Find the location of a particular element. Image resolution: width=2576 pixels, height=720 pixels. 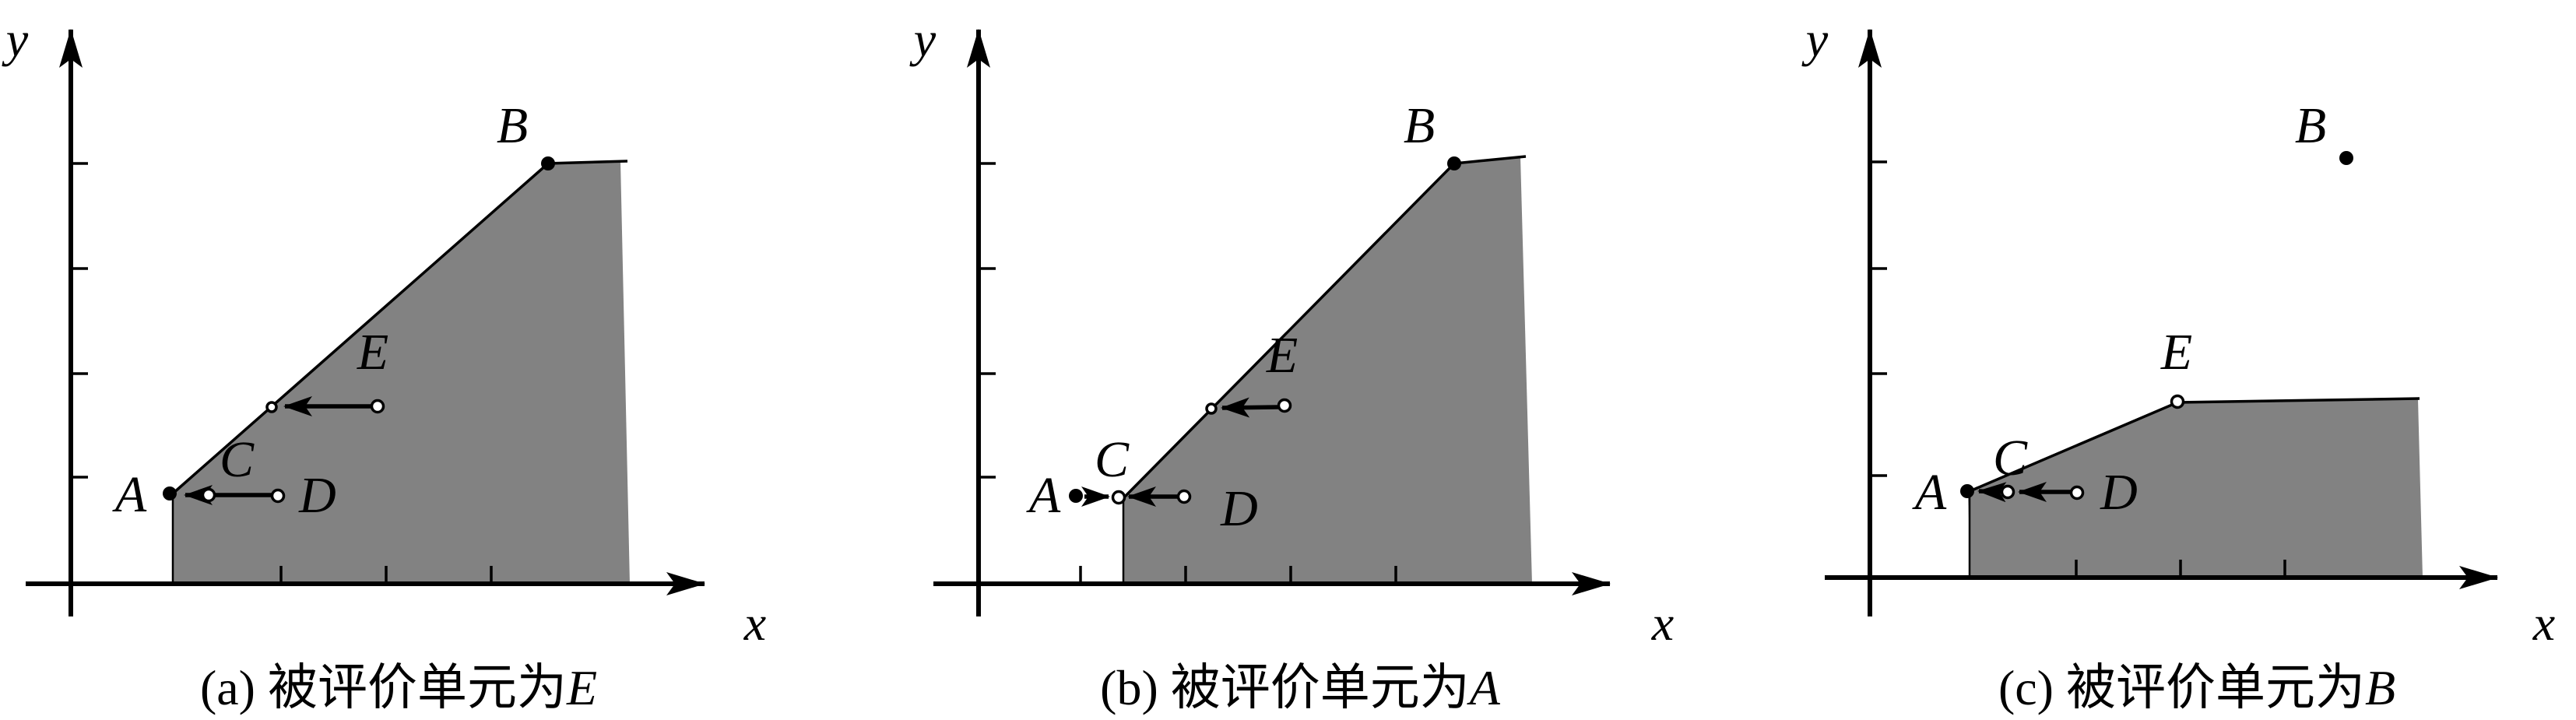

point-e-marker-b is located at coordinates (1284, 406).